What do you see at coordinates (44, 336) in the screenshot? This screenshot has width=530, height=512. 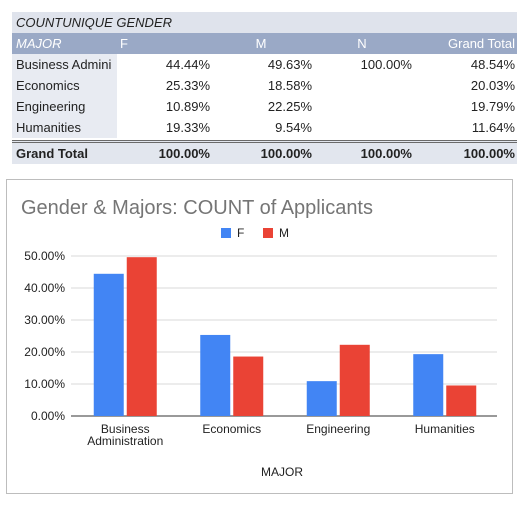 I see `y-axis: 0.00% 10.00% 20.00% 30.00% 40.00% 50.00%` at bounding box center [44, 336].